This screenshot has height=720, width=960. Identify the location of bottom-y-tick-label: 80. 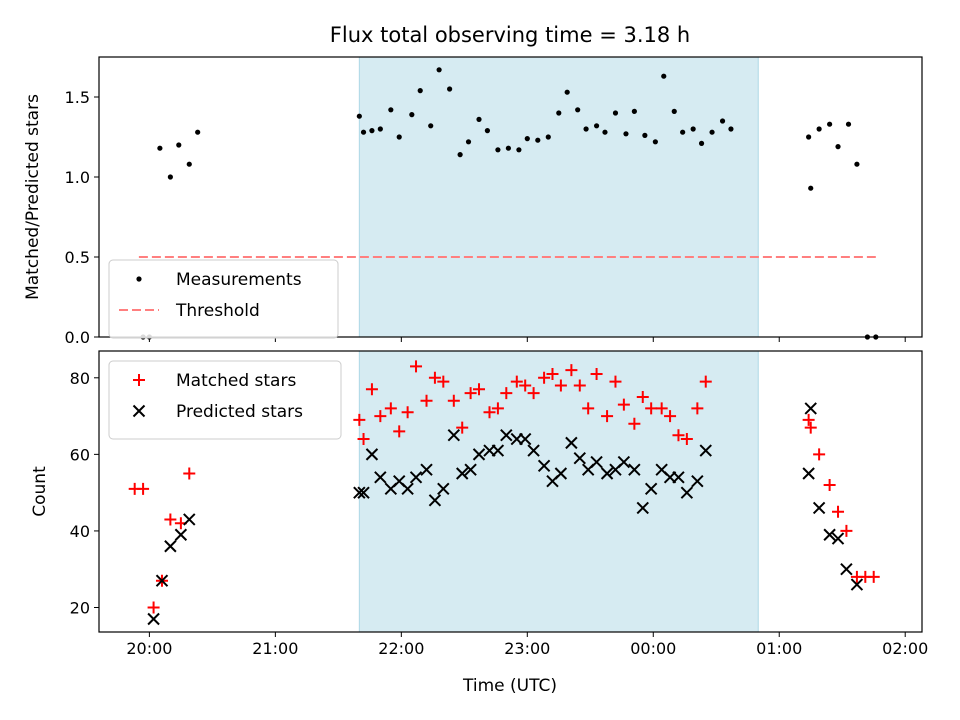
(80, 378).